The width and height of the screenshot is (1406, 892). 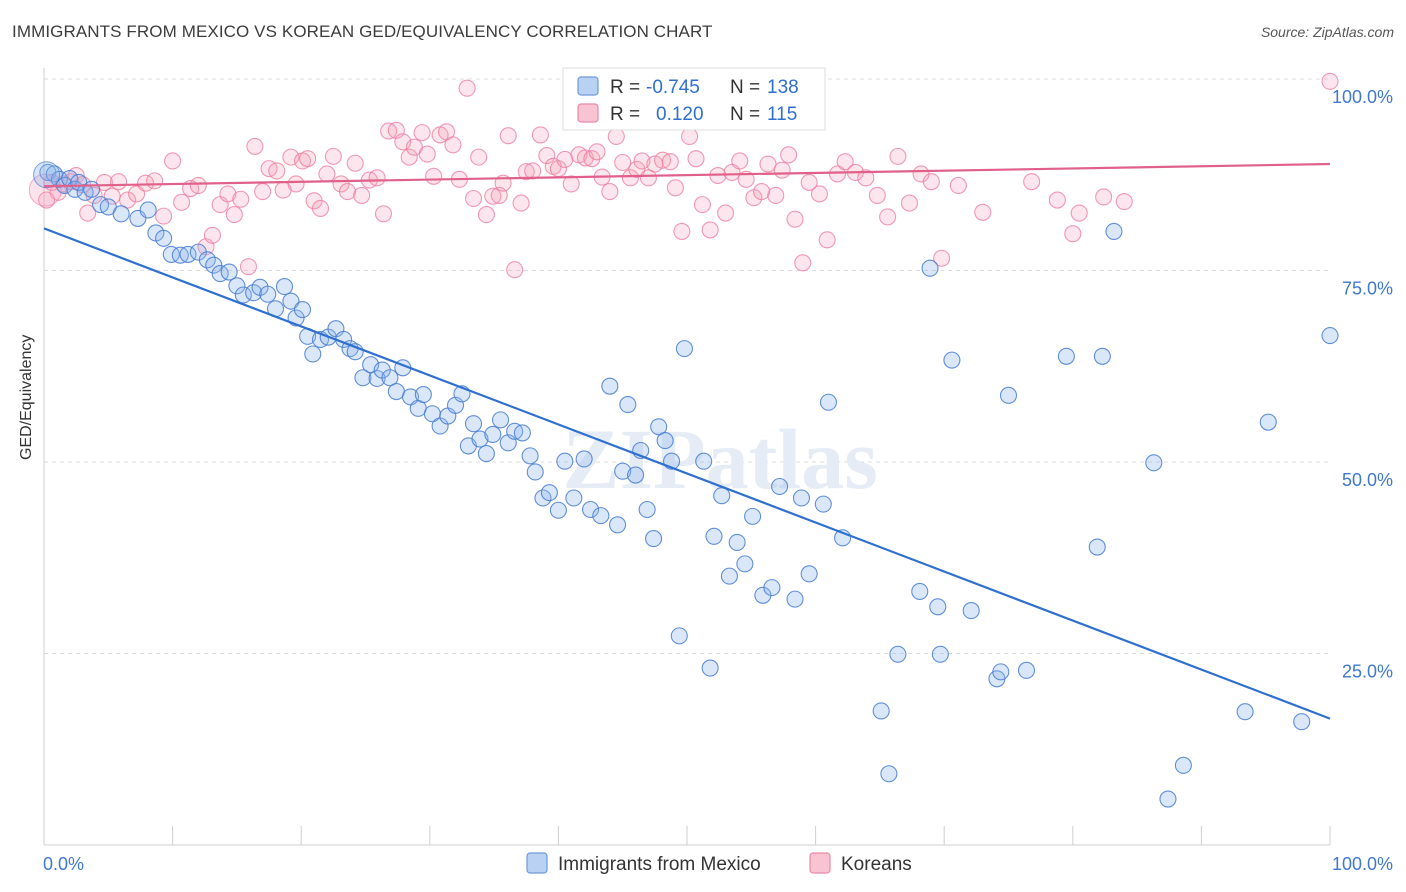 I want to click on y-tick-label: 75.0%, so click(x=1367, y=289).